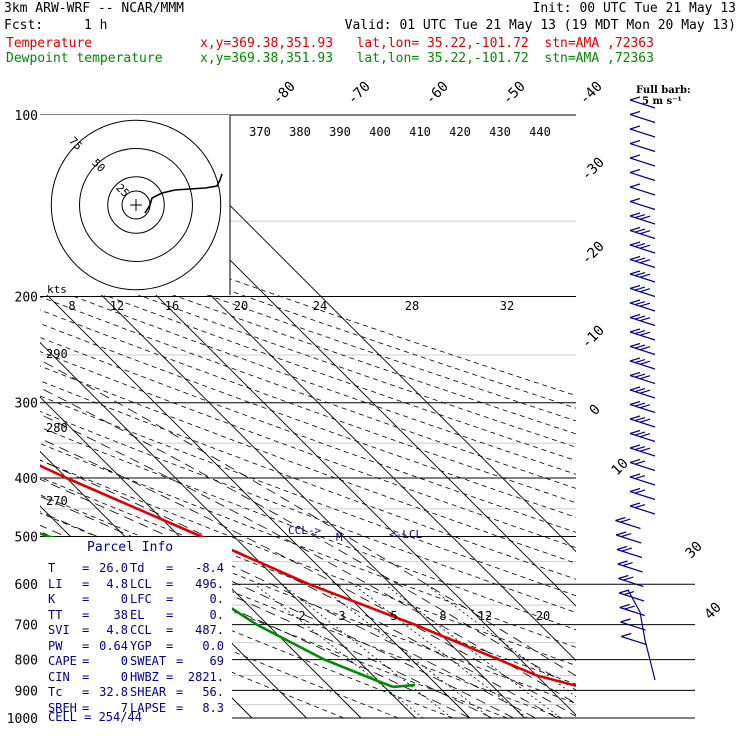 The width and height of the screenshot is (740, 740). I want to click on mixing-ratio-top-label: 32, so click(507, 306).